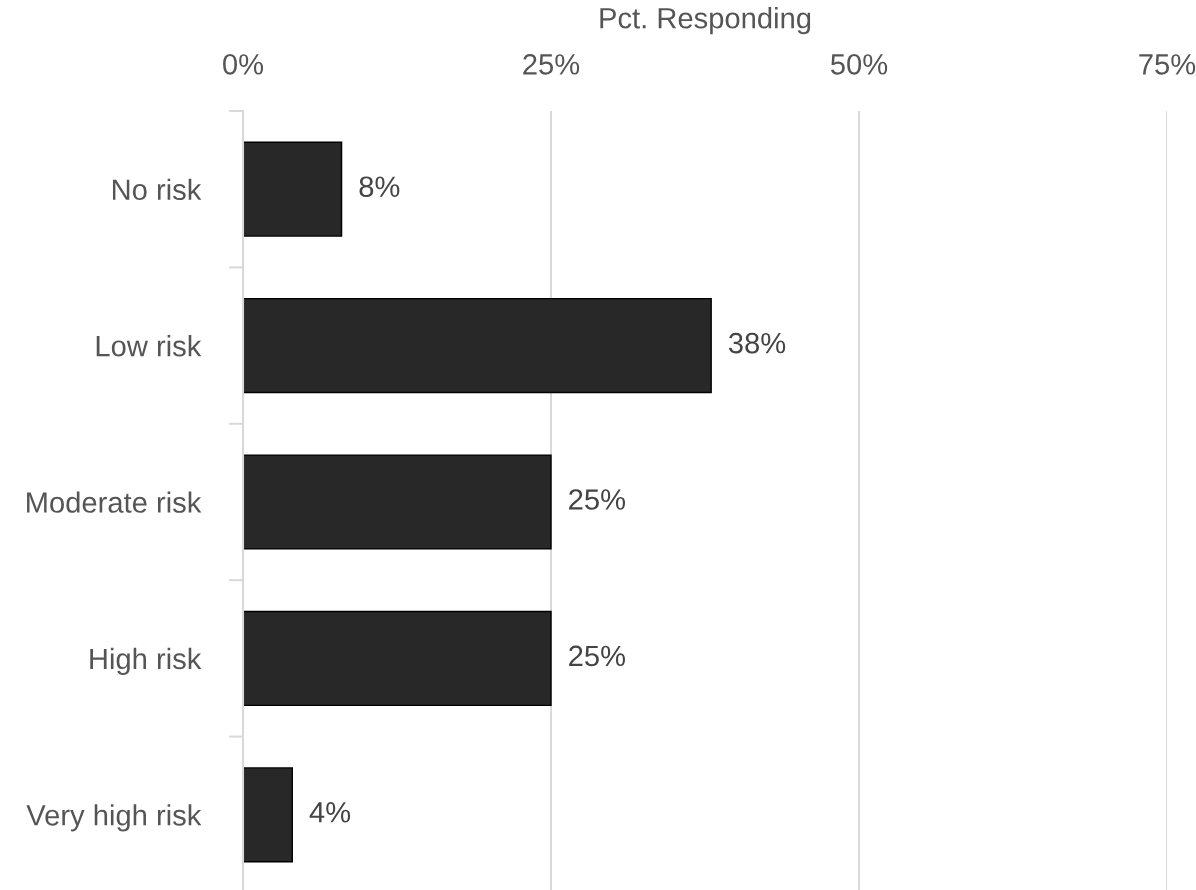 This screenshot has width=1196, height=890. What do you see at coordinates (146, 661) in the screenshot?
I see `y-tick-label: High risk` at bounding box center [146, 661].